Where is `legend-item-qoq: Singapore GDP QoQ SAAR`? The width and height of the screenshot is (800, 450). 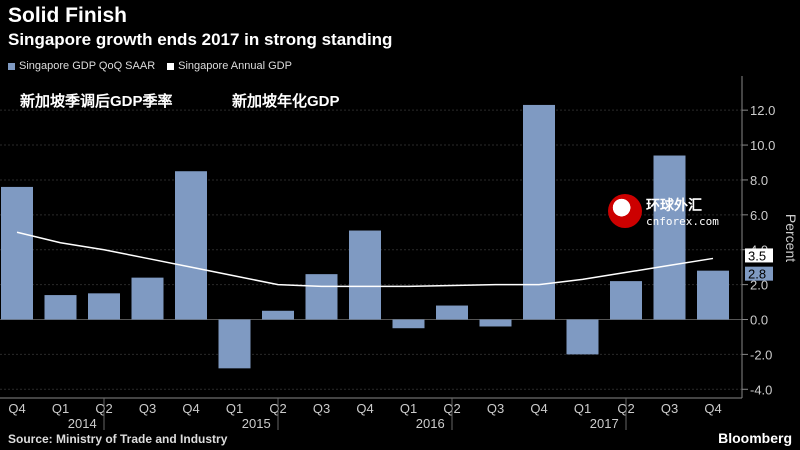 legend-item-qoq: Singapore GDP QoQ SAAR is located at coordinates (81, 66).